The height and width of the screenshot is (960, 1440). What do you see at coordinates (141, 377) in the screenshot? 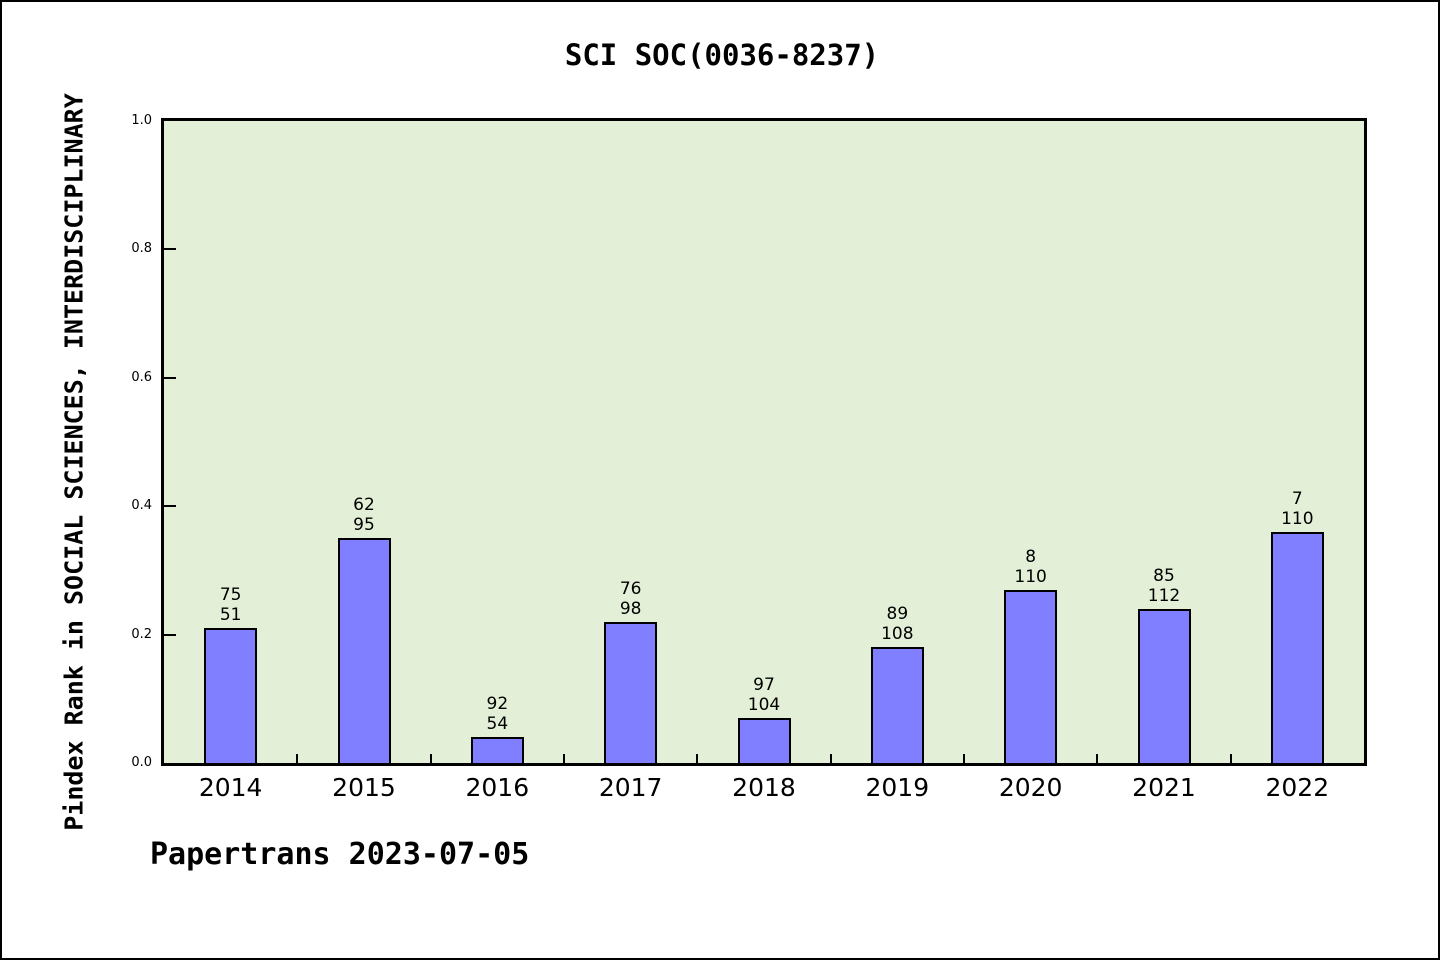
I see `y-tick-label: 0.6` at bounding box center [141, 377].